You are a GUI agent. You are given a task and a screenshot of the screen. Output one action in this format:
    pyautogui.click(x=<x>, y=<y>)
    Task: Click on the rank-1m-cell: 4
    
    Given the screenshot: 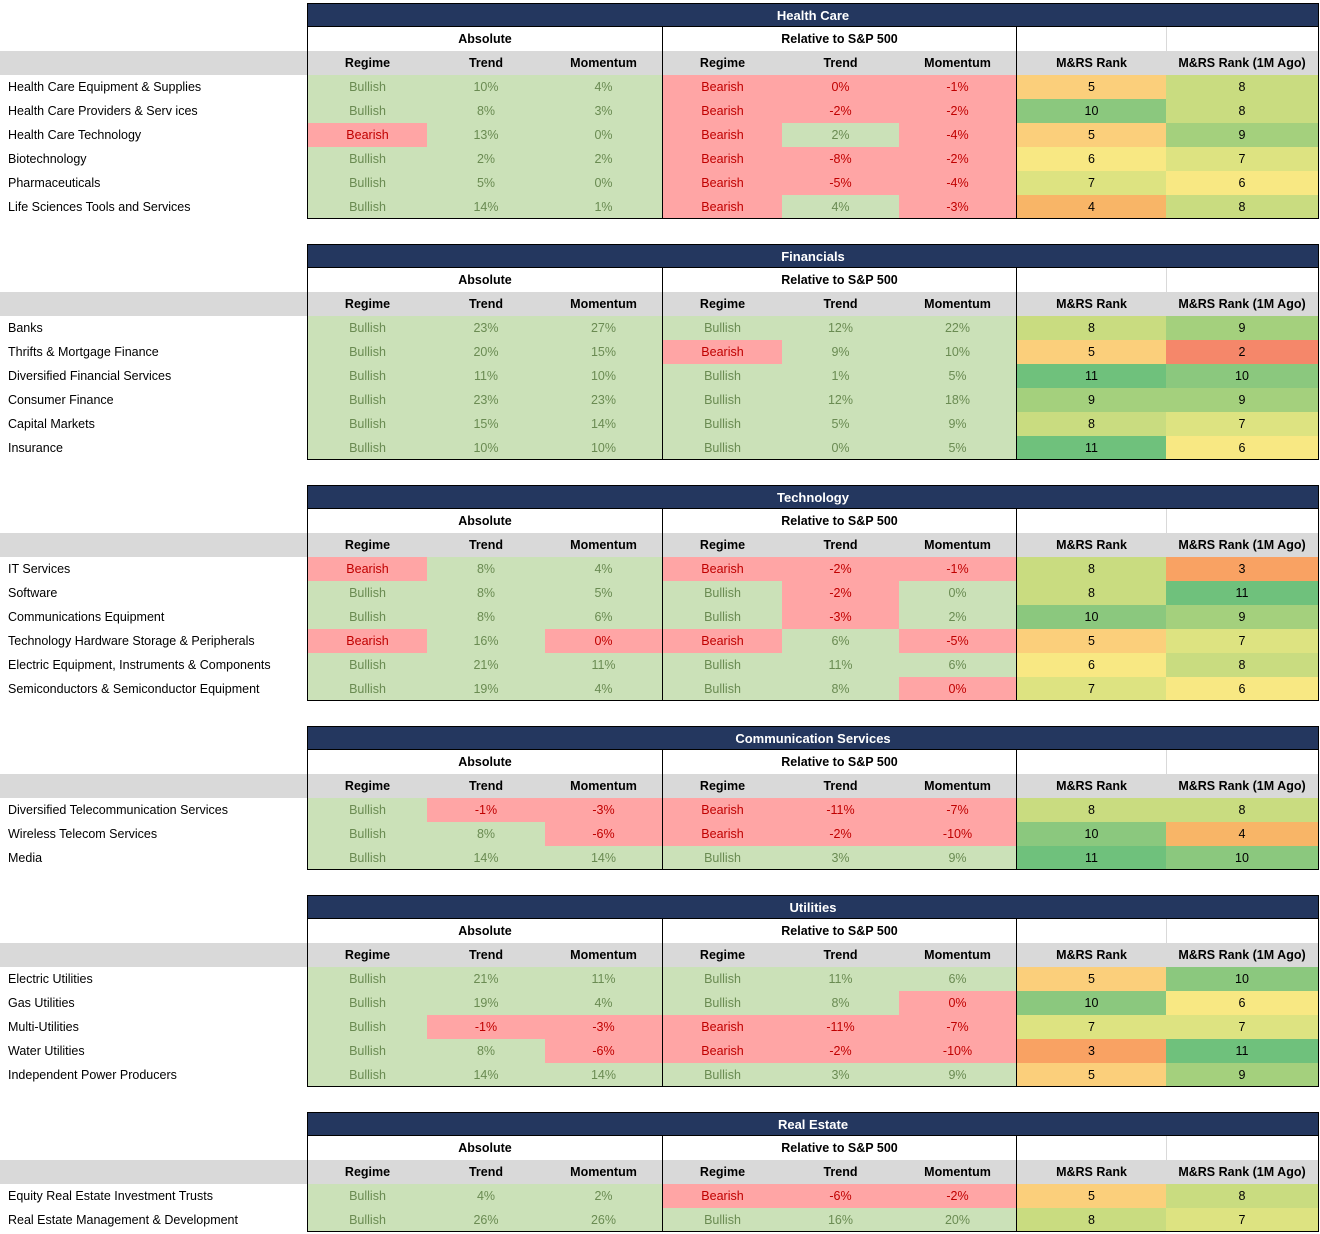 What is the action you would take?
    pyautogui.click(x=1242, y=834)
    